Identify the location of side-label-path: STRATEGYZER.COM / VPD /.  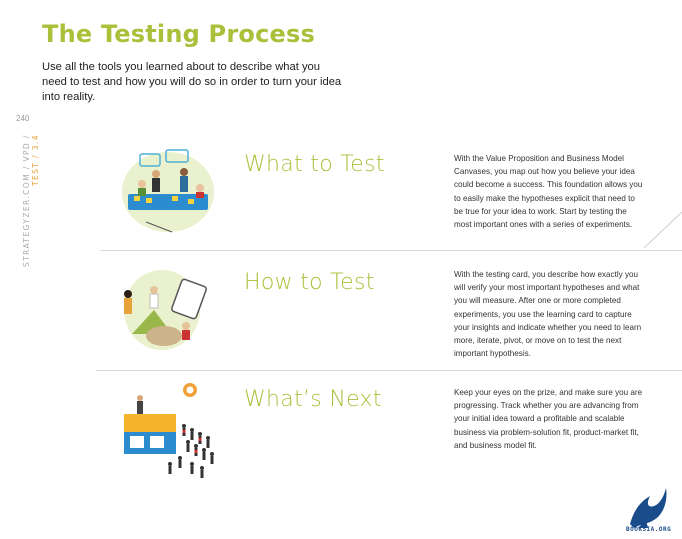
(26, 200).